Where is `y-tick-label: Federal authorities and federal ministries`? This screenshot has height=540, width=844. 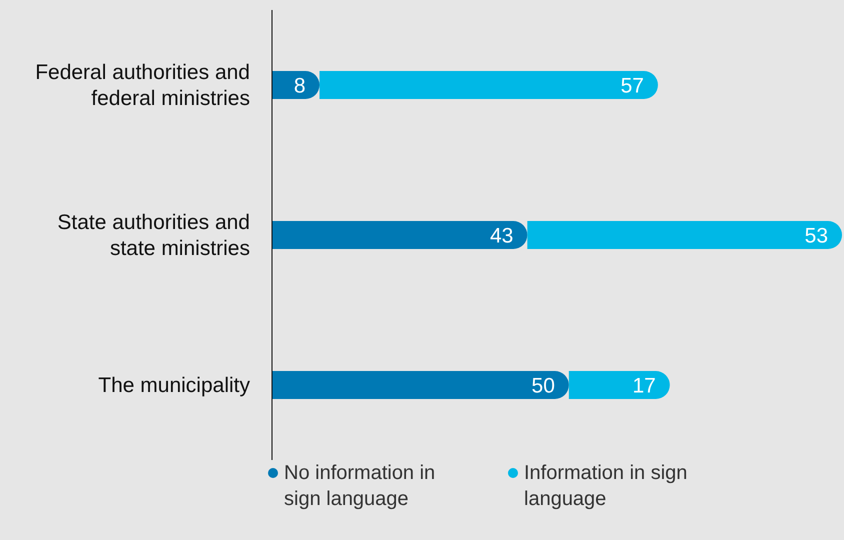
y-tick-label: Federal authorities and federal ministries is located at coordinates (142, 85).